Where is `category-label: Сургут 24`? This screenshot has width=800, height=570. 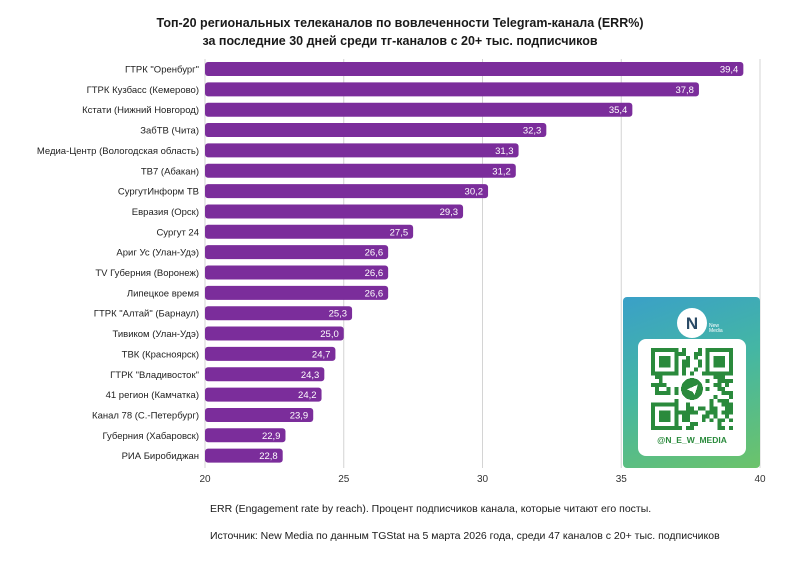 category-label: Сургут 24 is located at coordinates (177, 232).